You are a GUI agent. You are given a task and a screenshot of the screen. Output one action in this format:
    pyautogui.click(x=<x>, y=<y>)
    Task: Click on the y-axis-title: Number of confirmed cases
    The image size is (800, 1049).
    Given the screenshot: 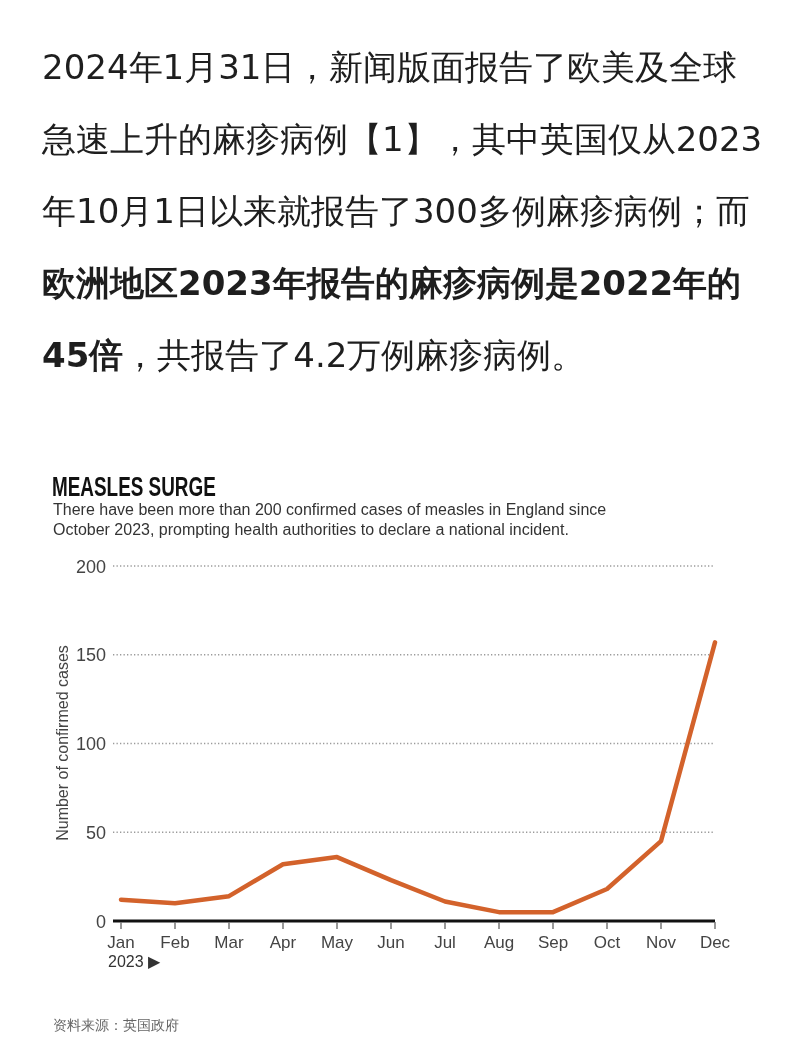 What is the action you would take?
    pyautogui.click(x=62, y=743)
    